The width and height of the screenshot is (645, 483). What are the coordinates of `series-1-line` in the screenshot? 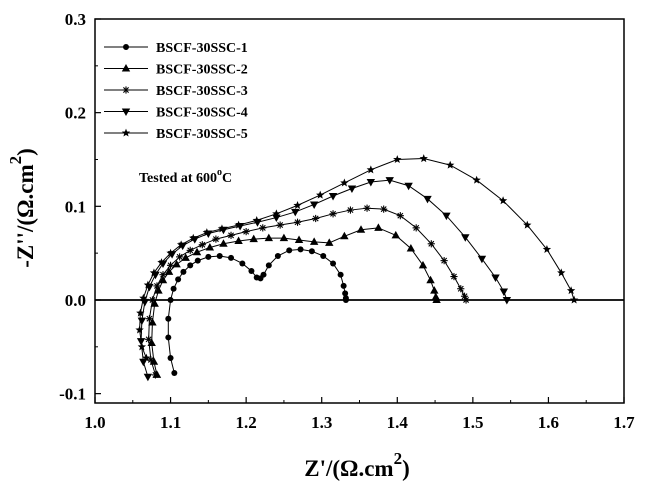 It's located at (257, 311).